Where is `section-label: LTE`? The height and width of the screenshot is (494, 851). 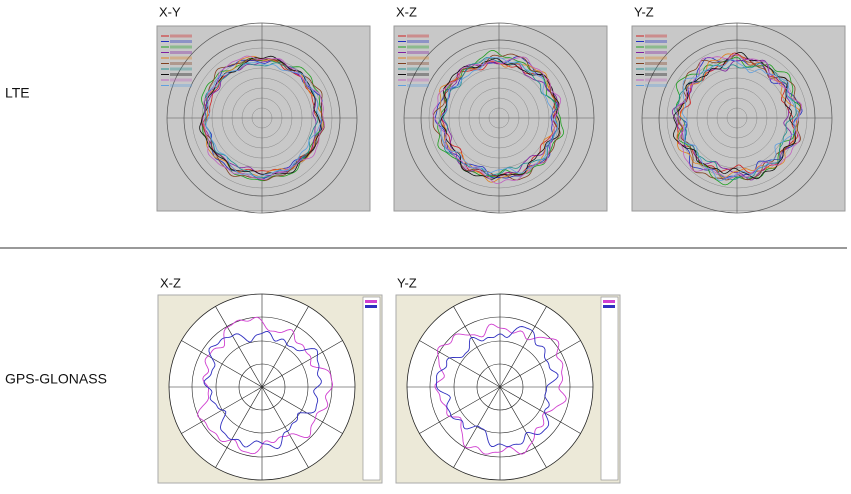 section-label: LTE is located at coordinates (17, 93).